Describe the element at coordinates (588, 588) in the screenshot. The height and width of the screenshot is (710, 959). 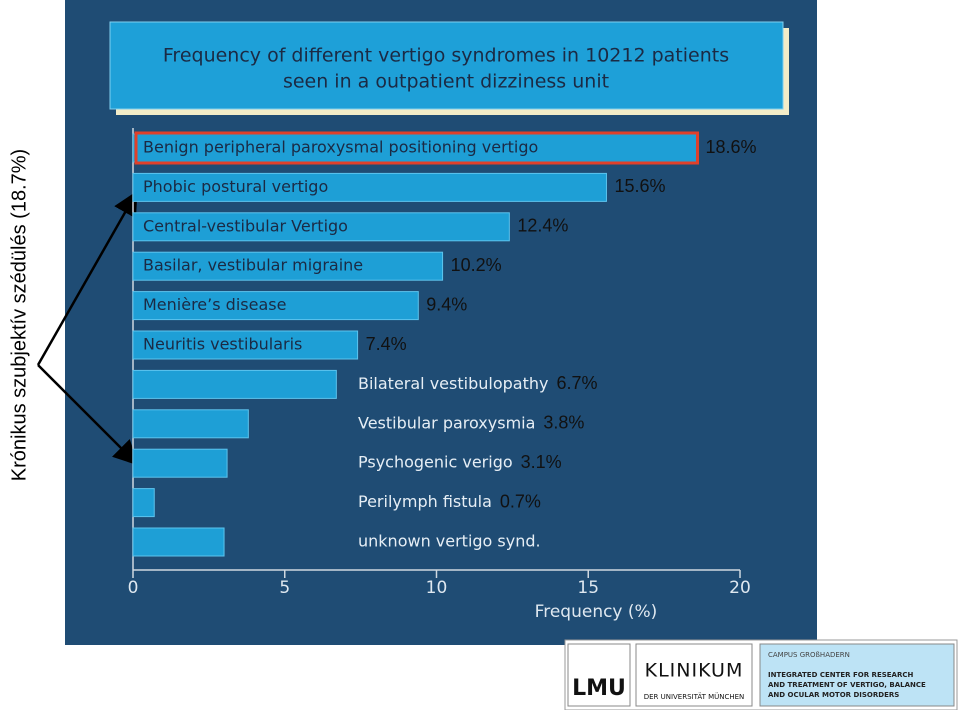
I see `x-tick-label: 15` at that location.